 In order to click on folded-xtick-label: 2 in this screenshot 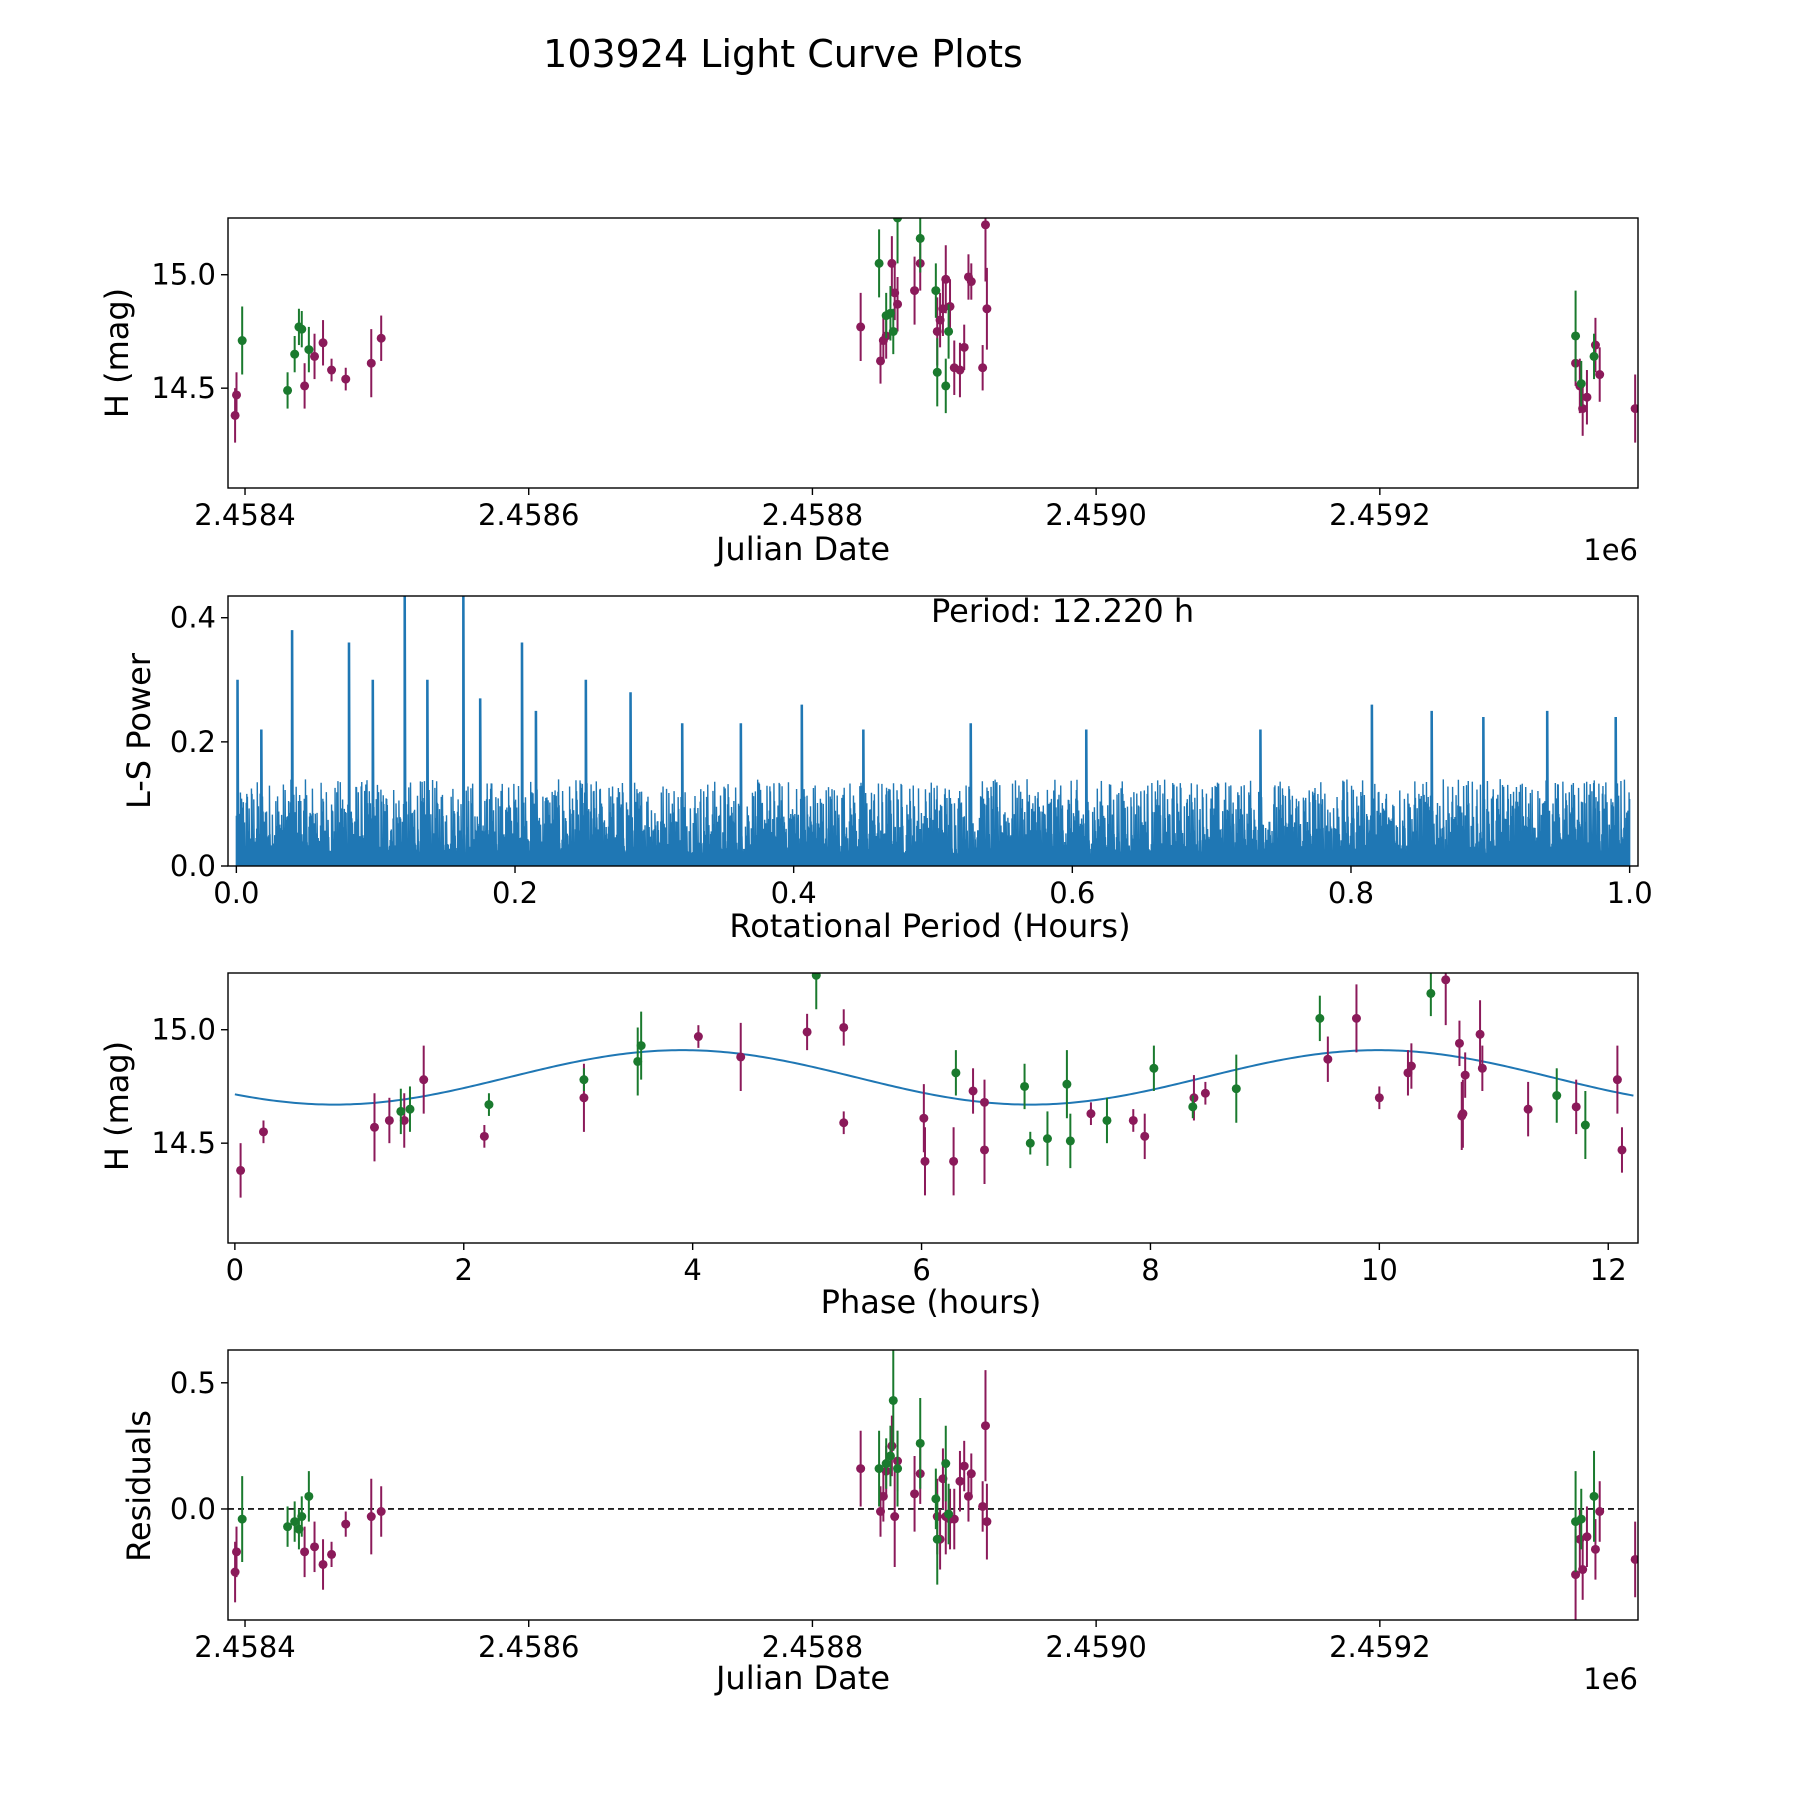, I will do `click(464, 1270)`.